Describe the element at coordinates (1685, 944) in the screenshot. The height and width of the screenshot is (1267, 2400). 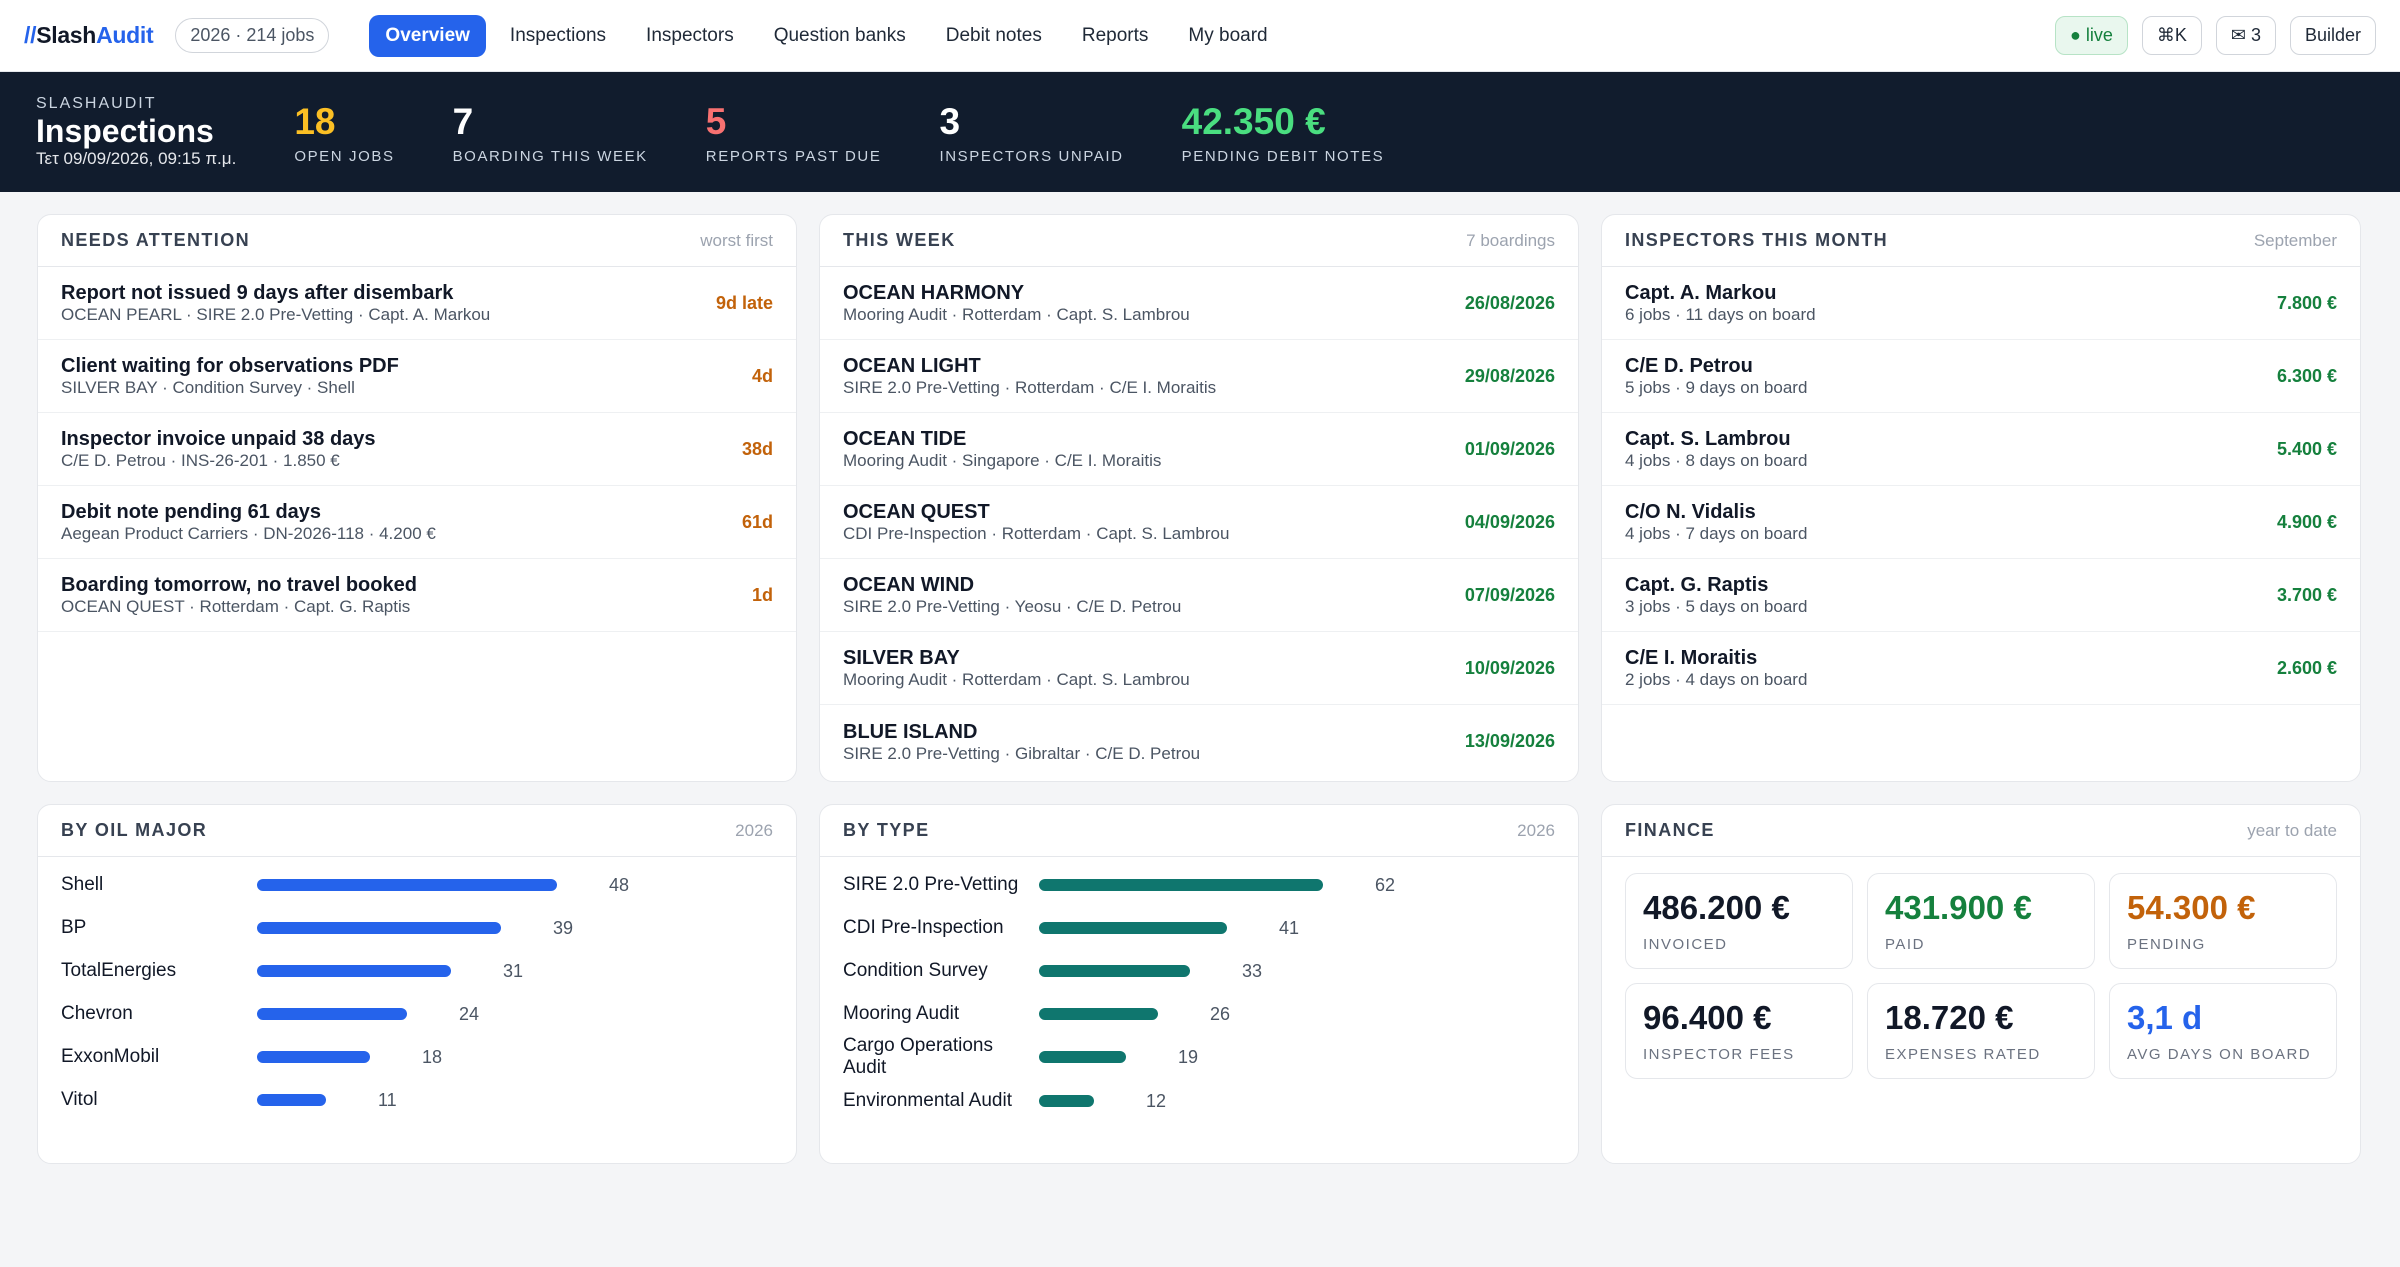
I see `finance-label: INVOICED` at that location.